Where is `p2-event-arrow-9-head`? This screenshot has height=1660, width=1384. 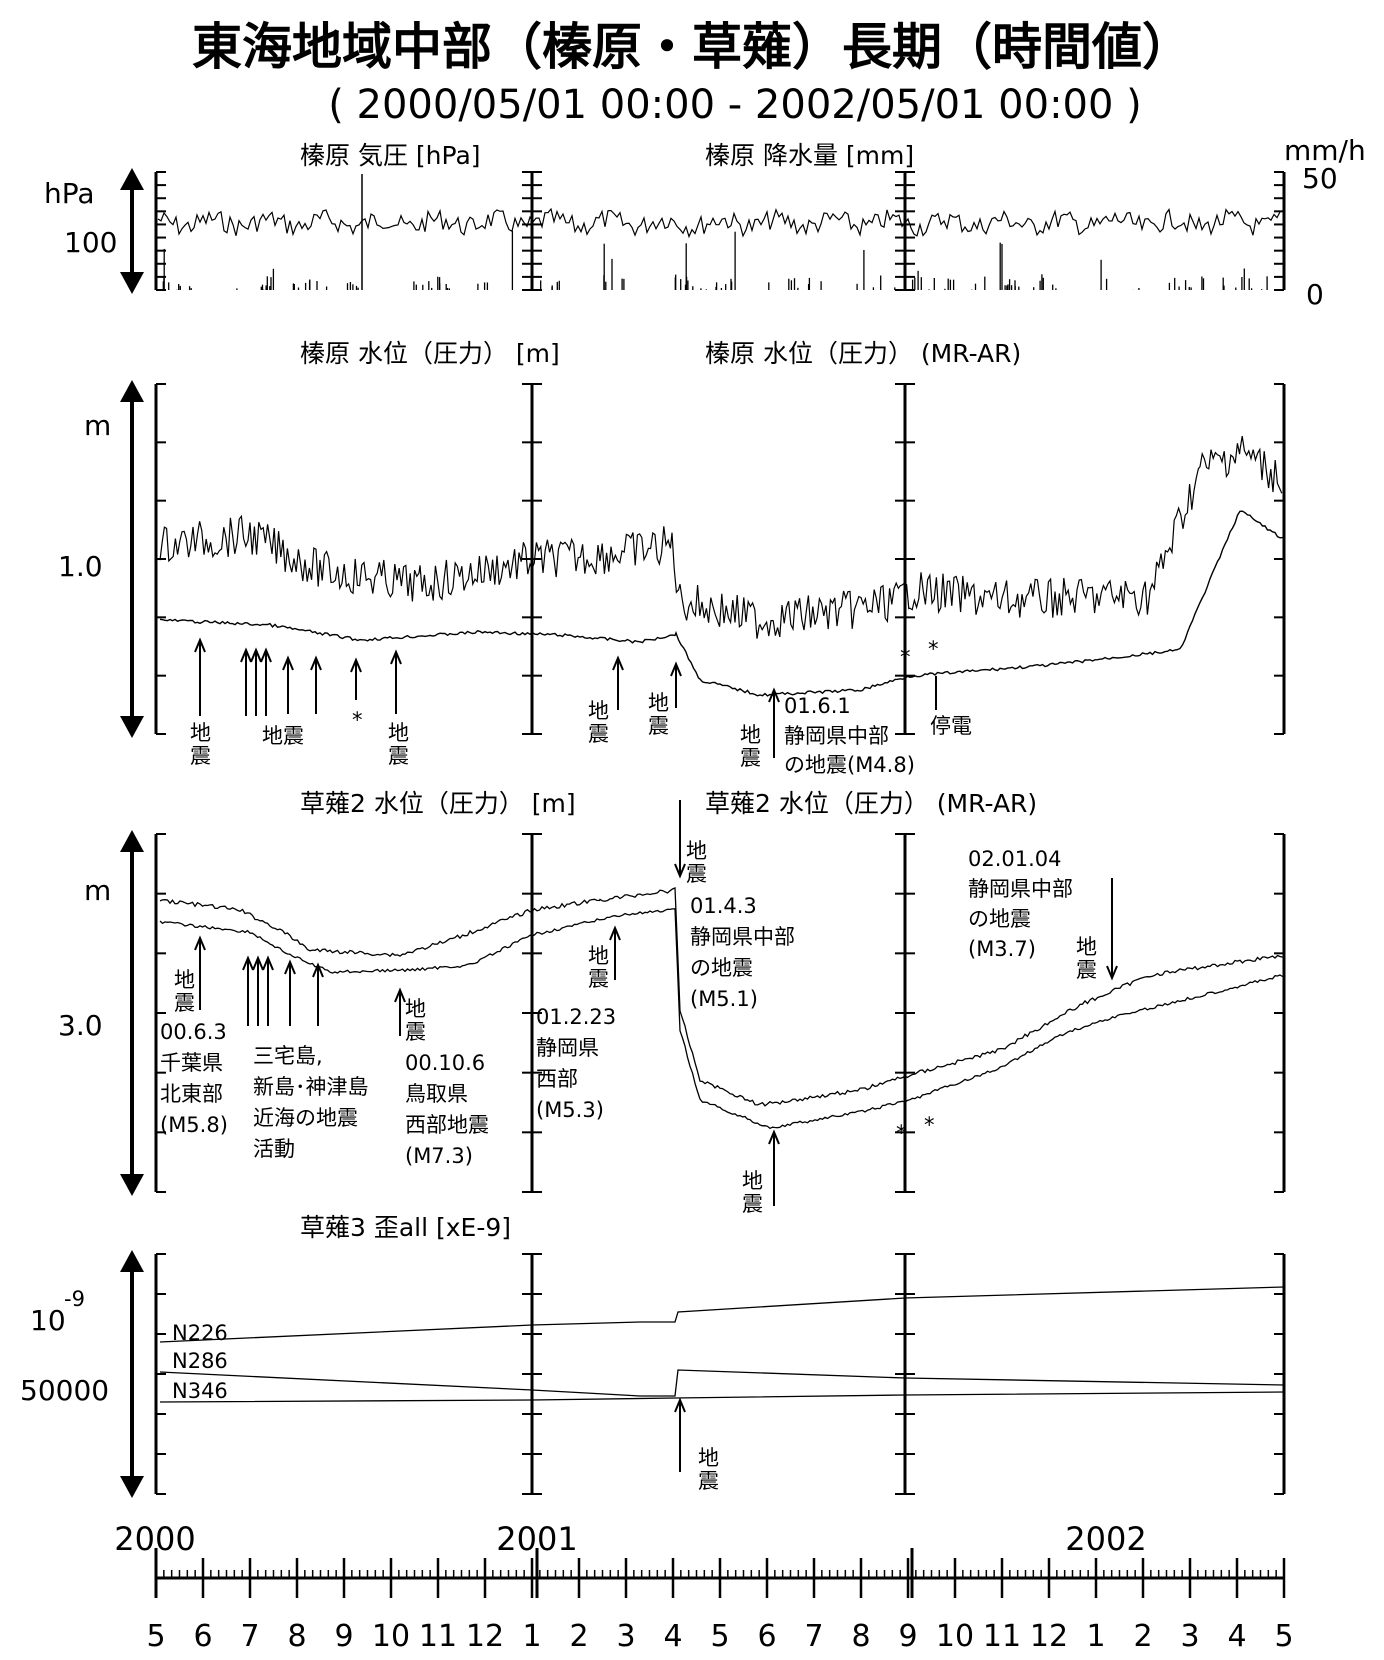
p2-event-arrow-9-head is located at coordinates (676, 669).